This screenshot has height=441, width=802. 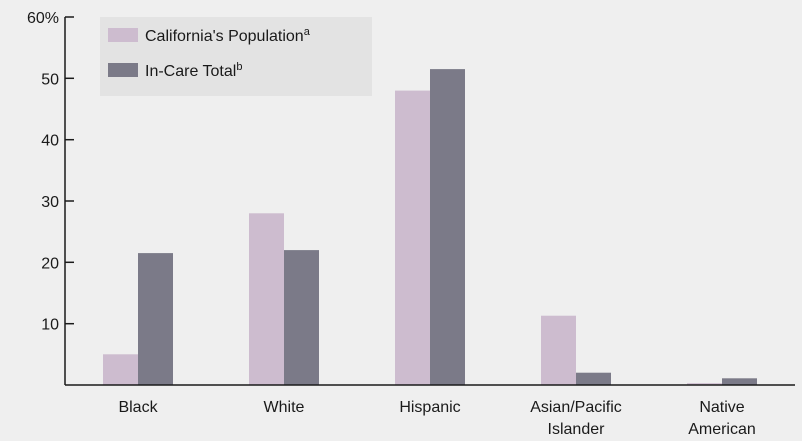 What do you see at coordinates (50, 325) in the screenshot?
I see `y-tick-label-1: 10` at bounding box center [50, 325].